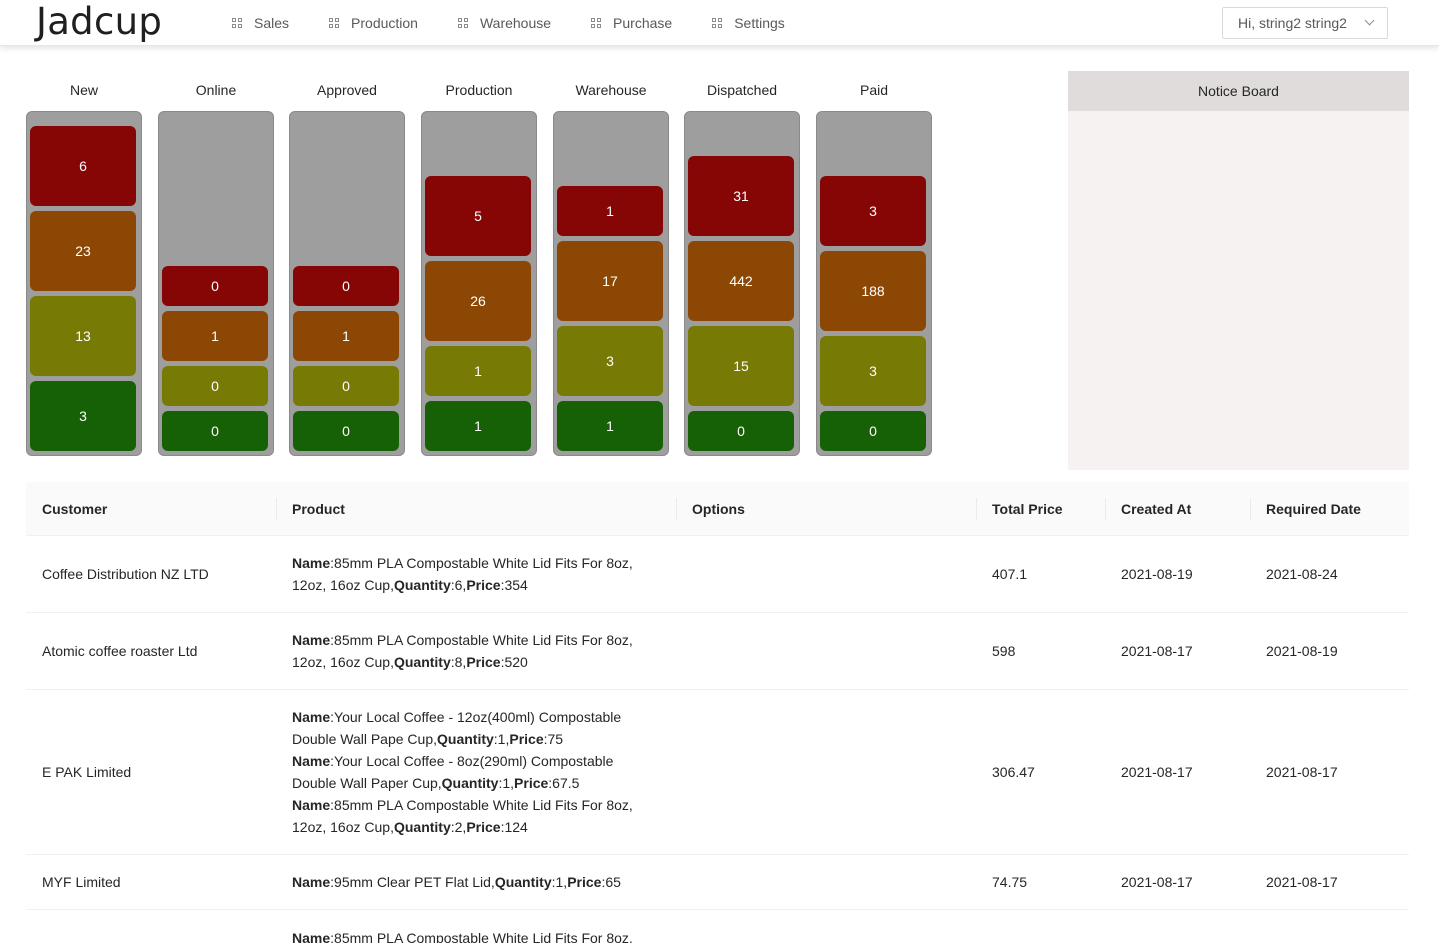  I want to click on cell-total-price: 598, so click(1004, 651).